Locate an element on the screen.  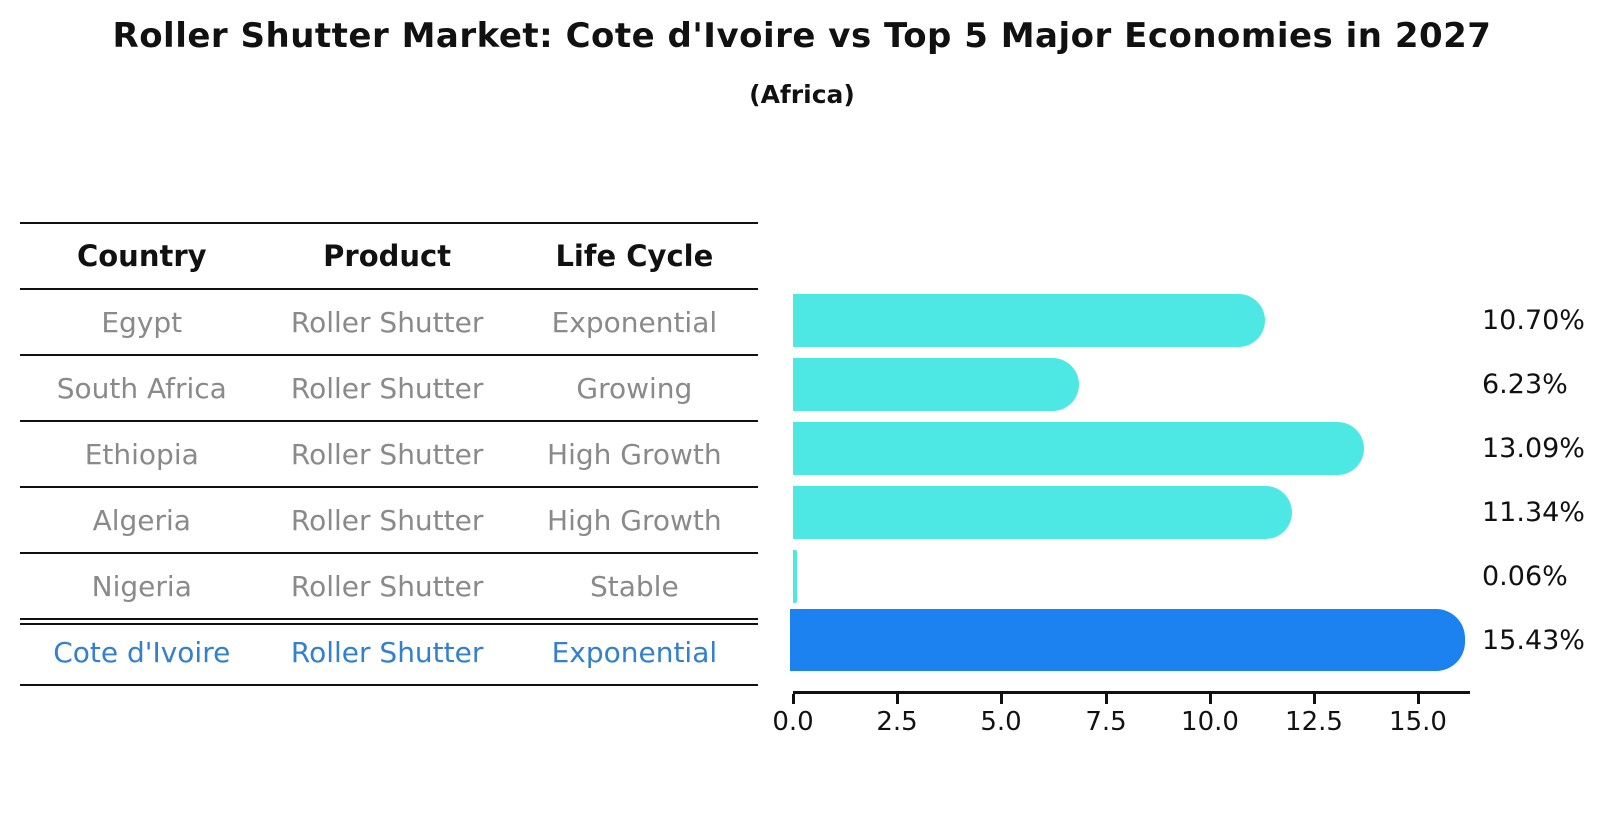
col-header-country: Country is located at coordinates (141, 256).